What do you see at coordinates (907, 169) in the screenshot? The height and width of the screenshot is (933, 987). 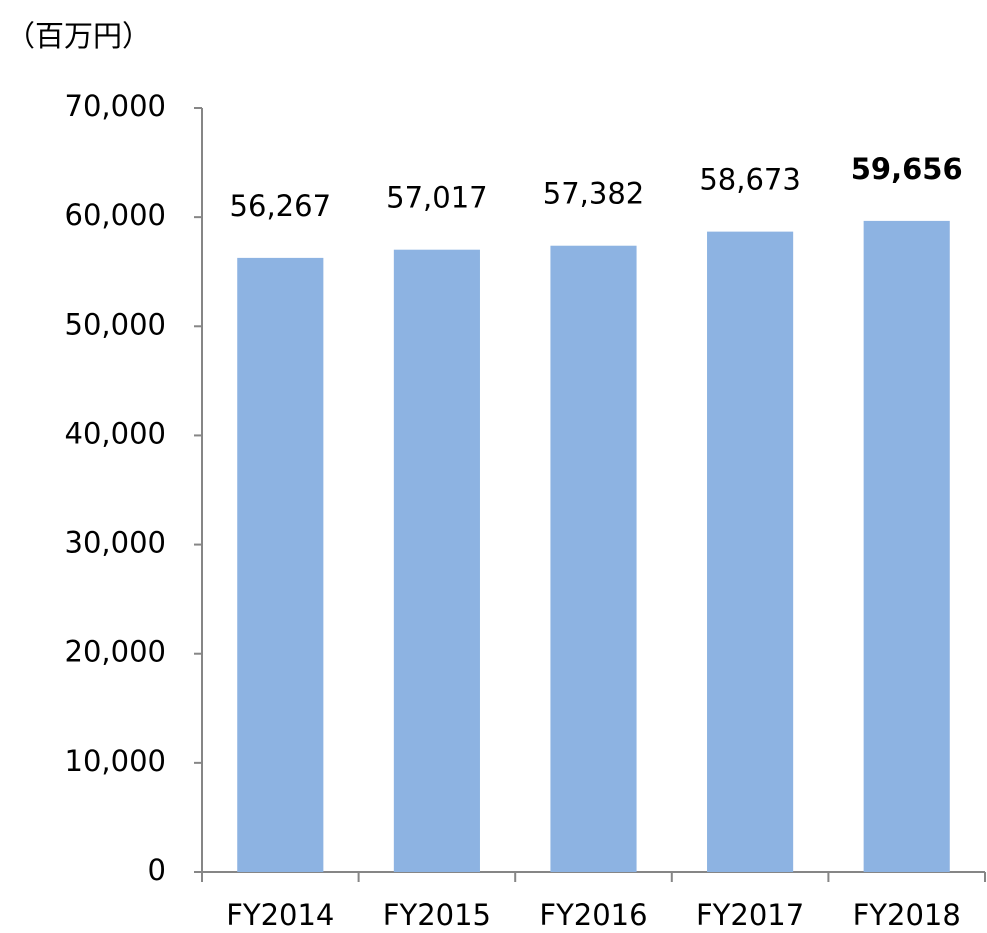 I see `value-label: 59,656` at bounding box center [907, 169].